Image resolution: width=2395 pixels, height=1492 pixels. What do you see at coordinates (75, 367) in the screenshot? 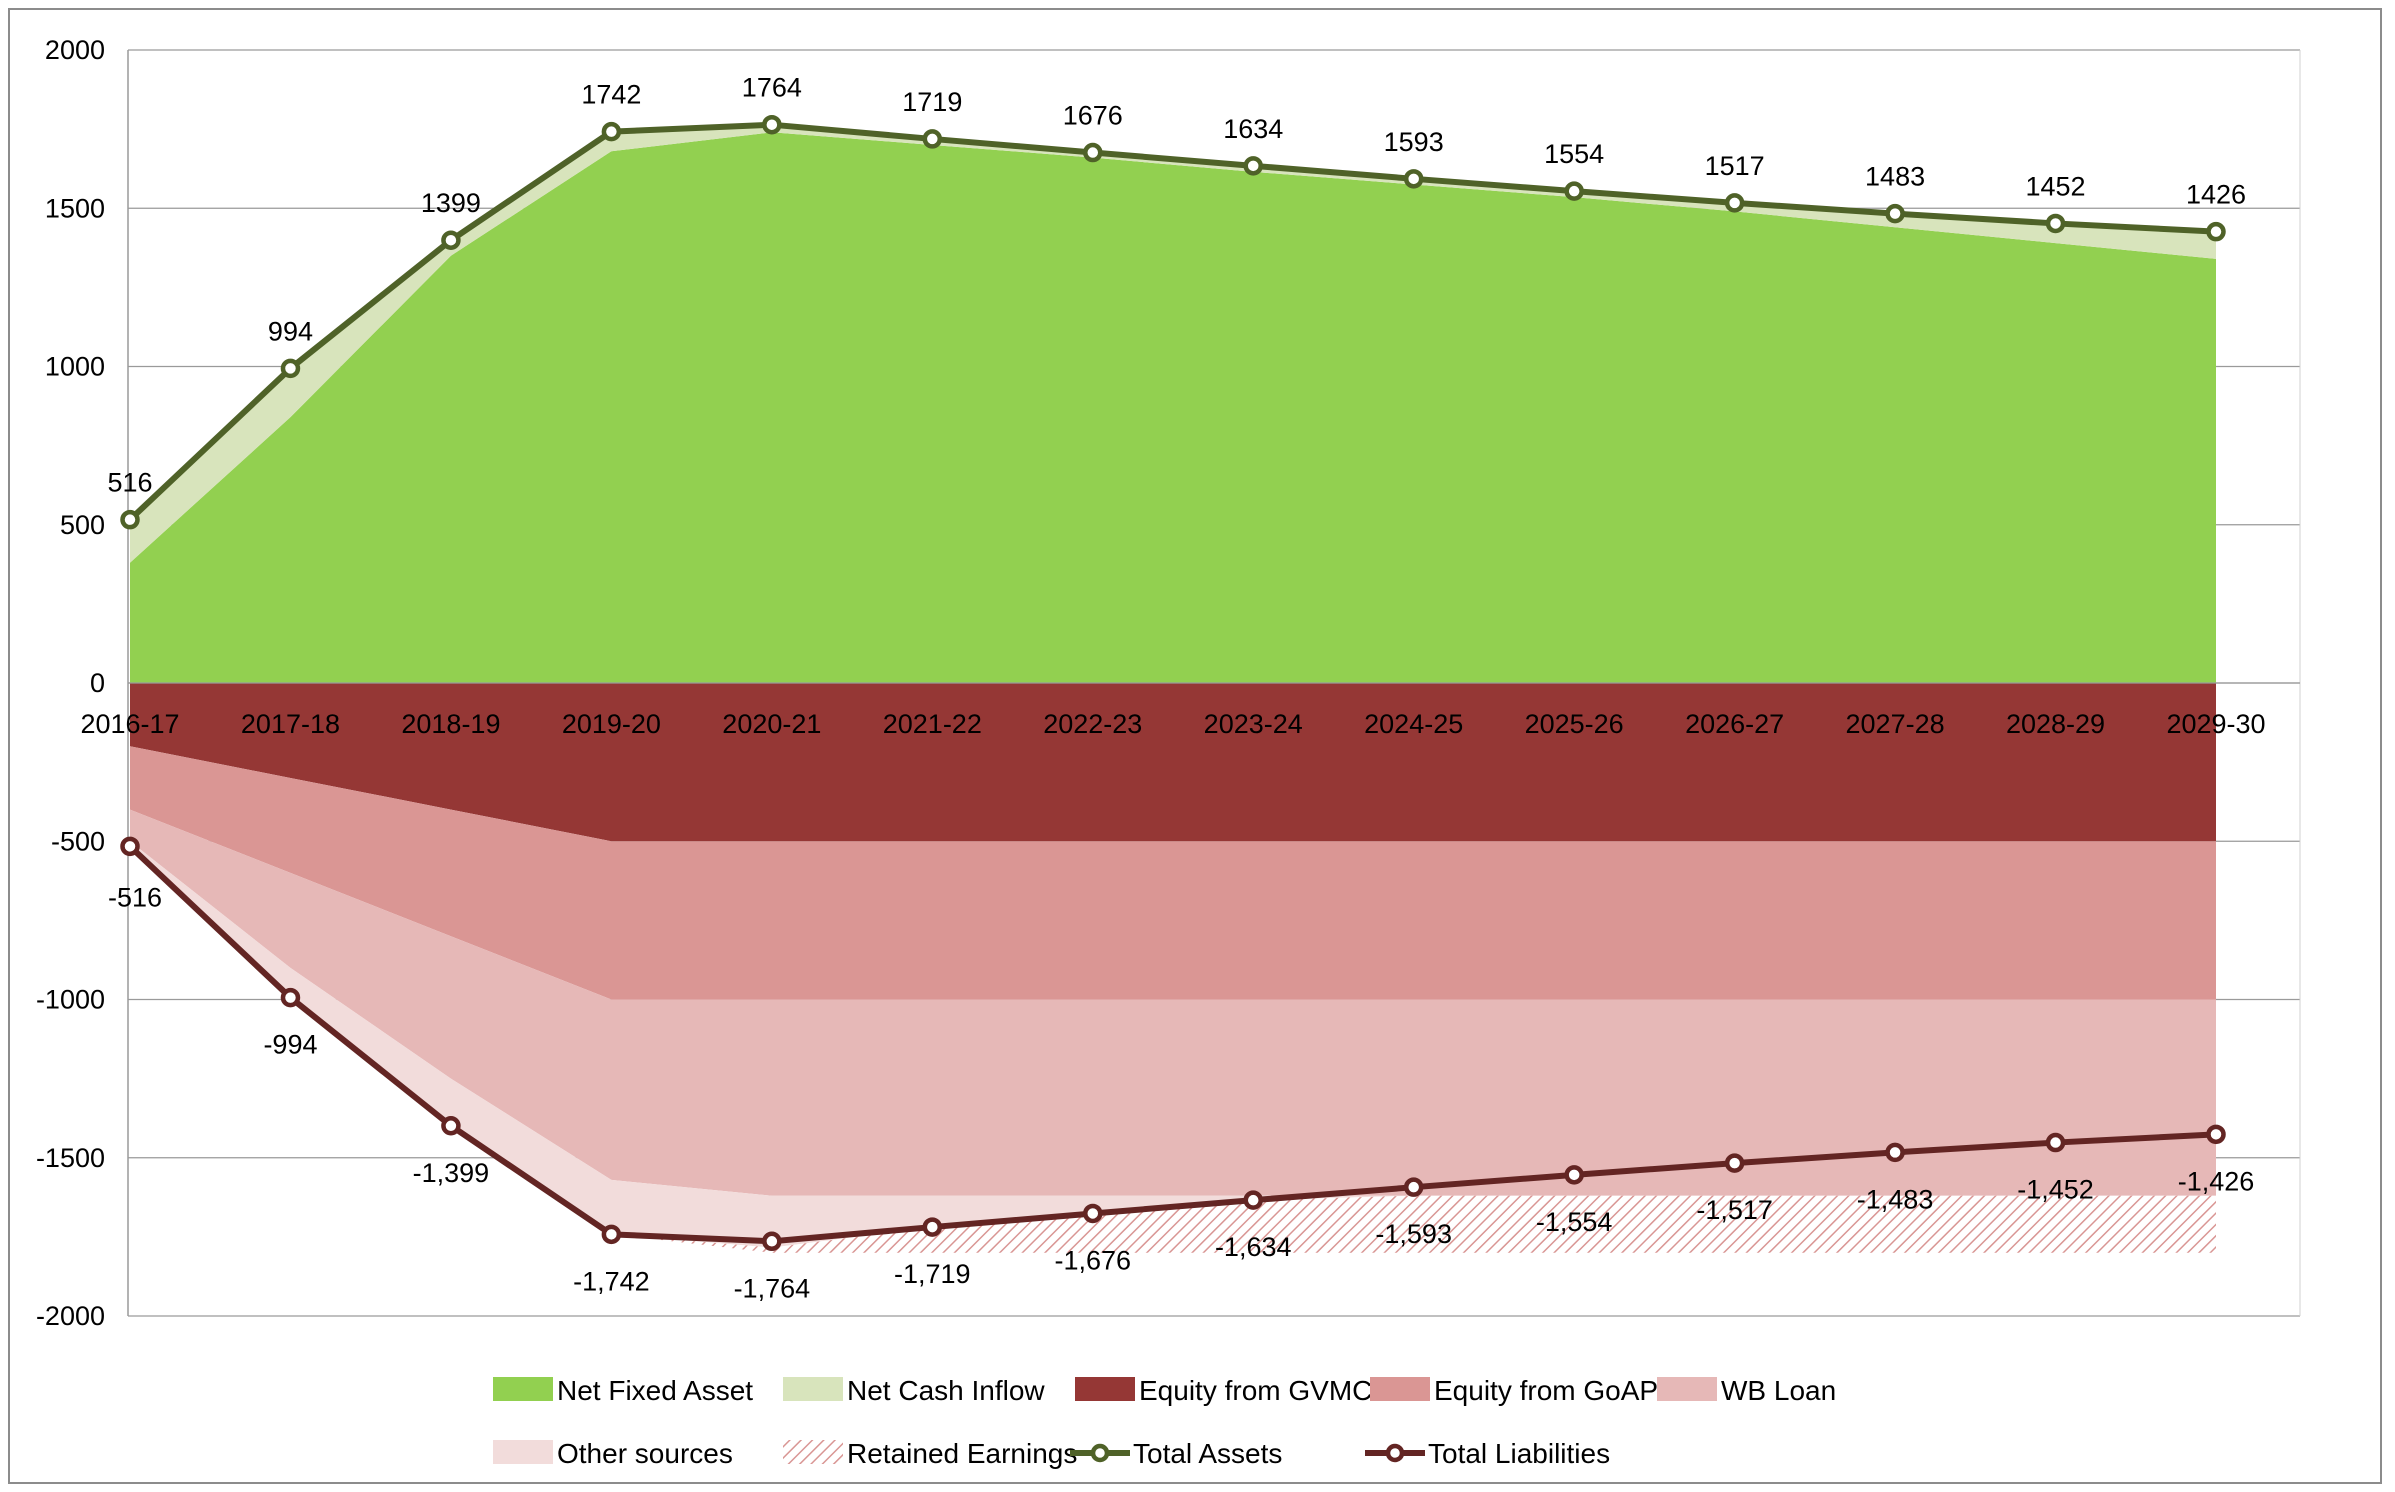
I see `y-tick-label: 1000` at bounding box center [75, 367].